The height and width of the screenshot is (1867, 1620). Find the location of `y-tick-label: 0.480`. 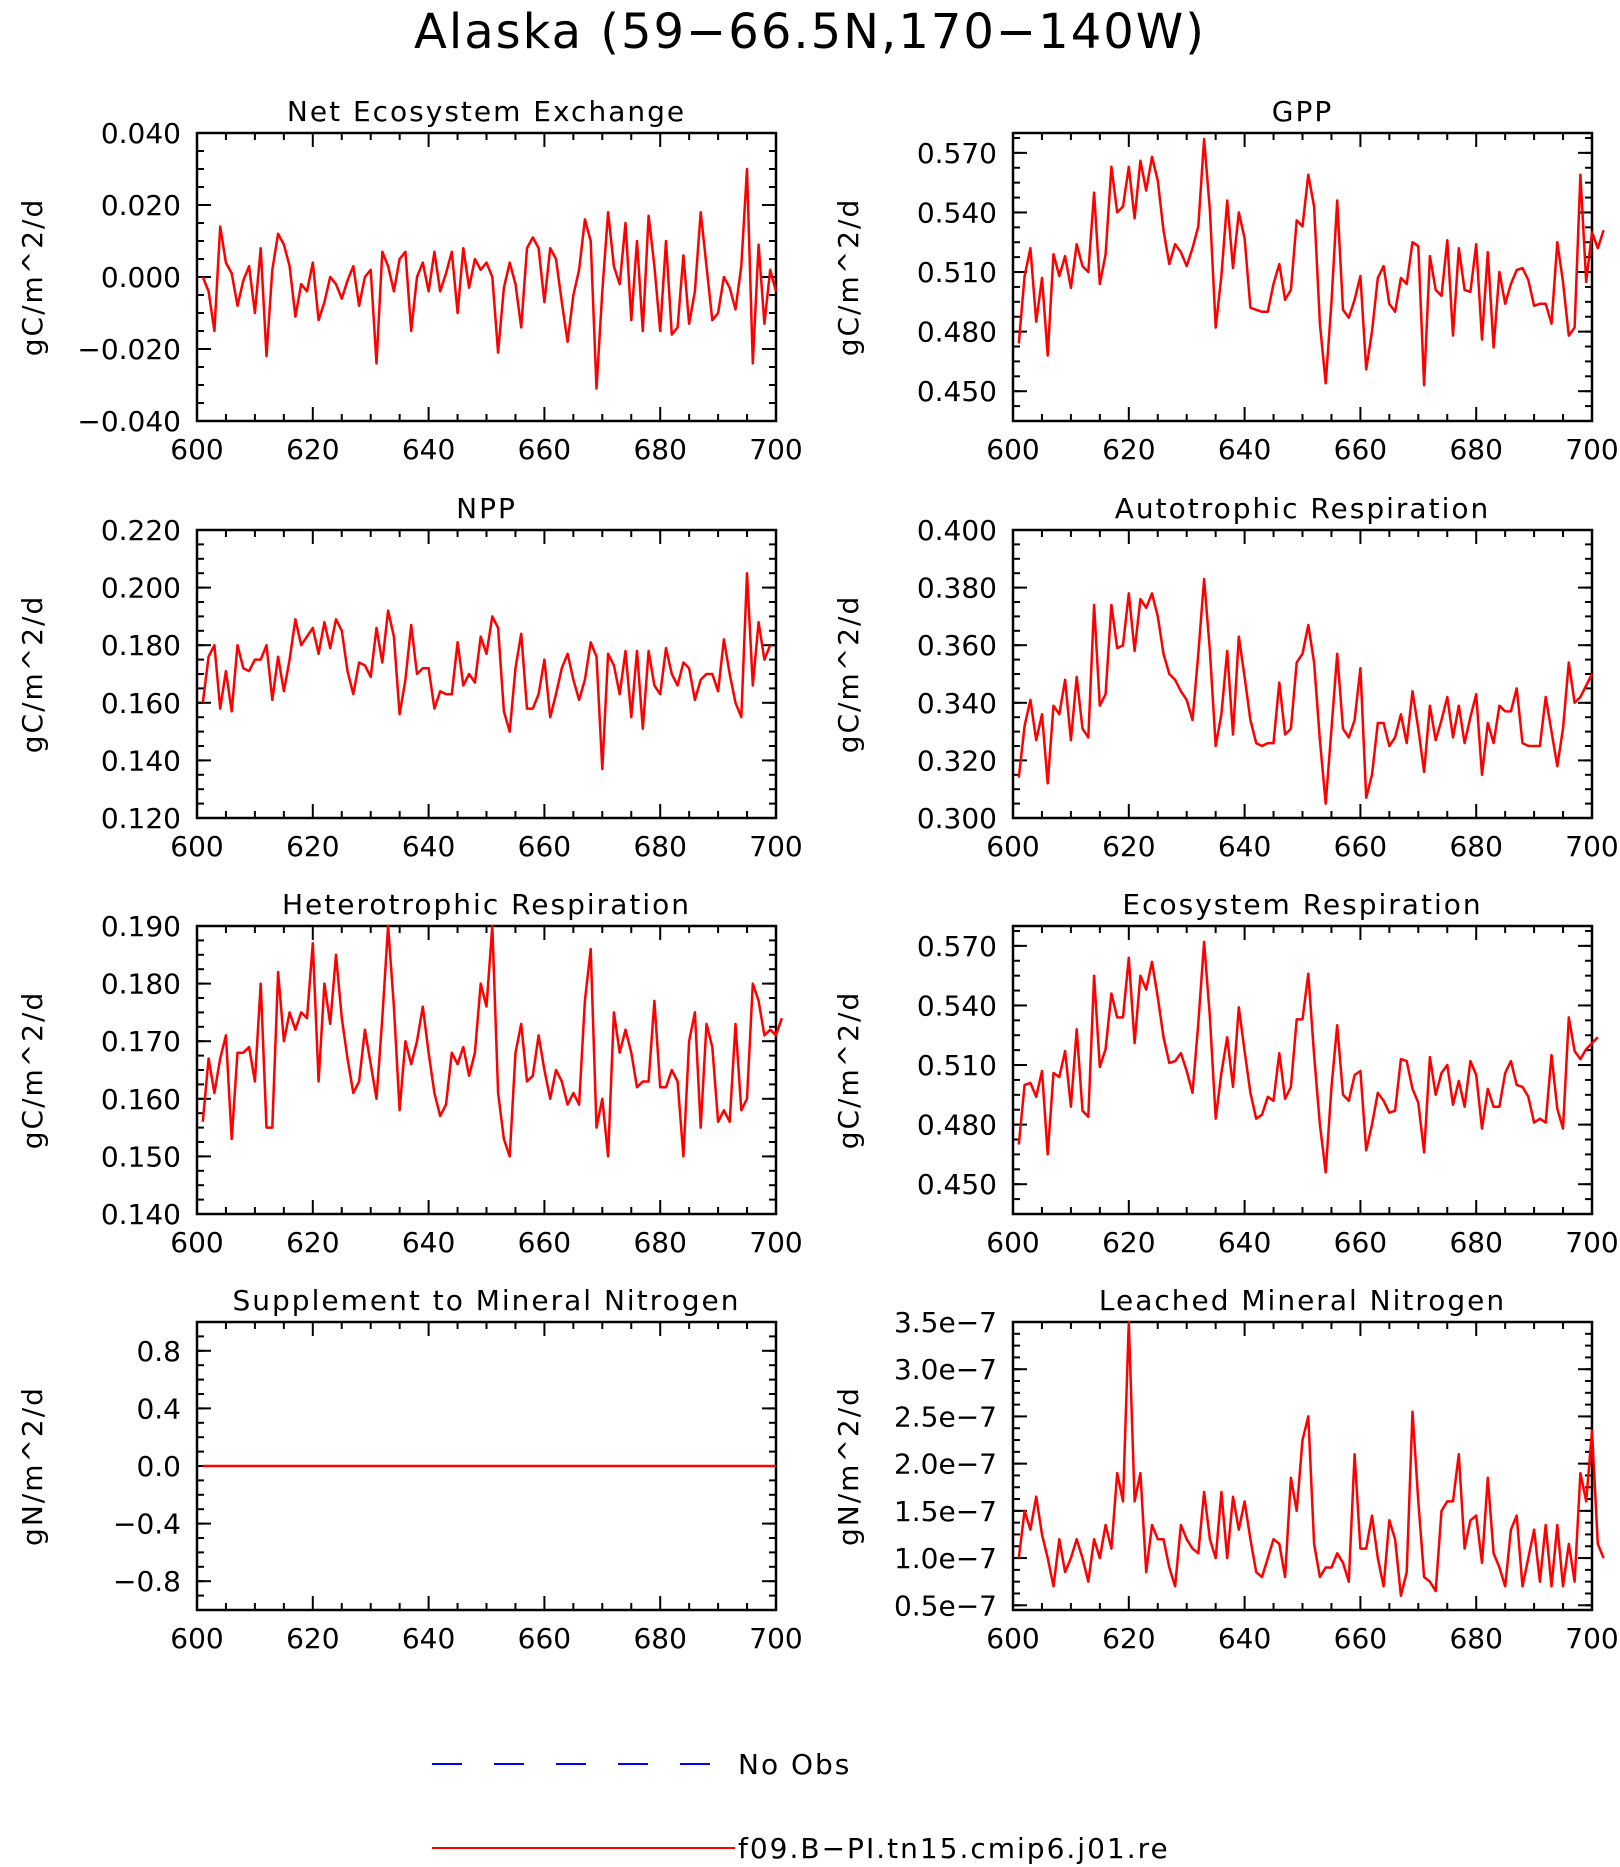

y-tick-label: 0.480 is located at coordinates (957, 332).